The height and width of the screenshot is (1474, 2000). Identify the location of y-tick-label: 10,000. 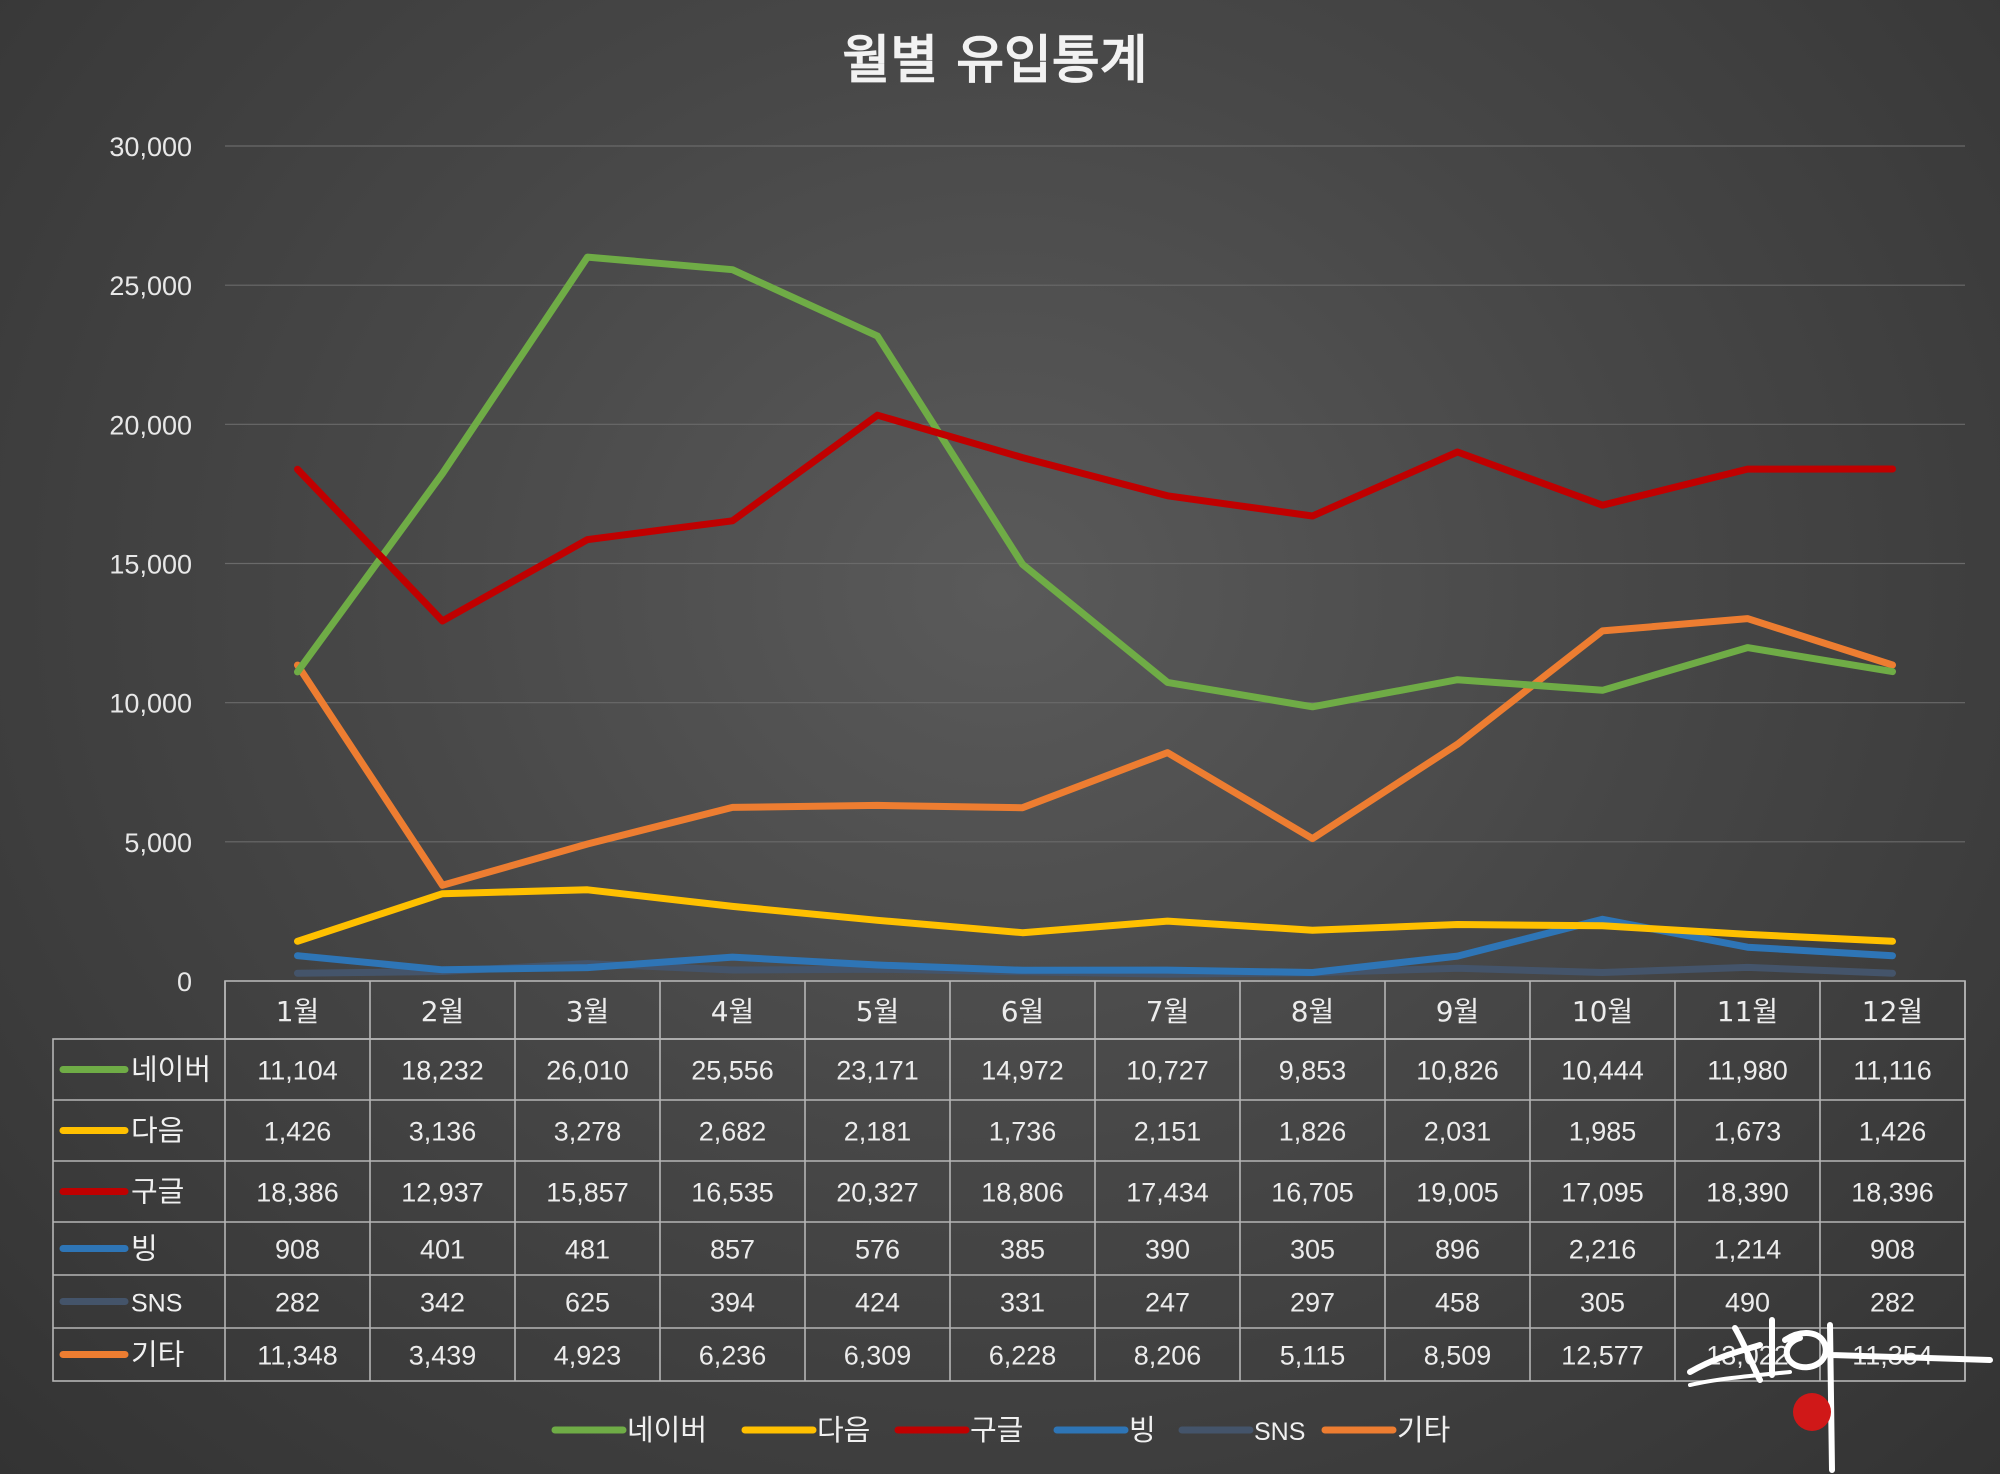
(150, 704).